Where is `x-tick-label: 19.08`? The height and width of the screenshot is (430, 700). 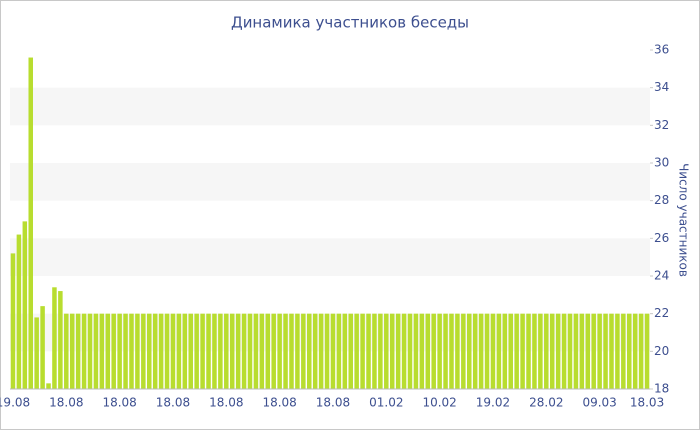 x-tick-label: 19.08 is located at coordinates (15, 403).